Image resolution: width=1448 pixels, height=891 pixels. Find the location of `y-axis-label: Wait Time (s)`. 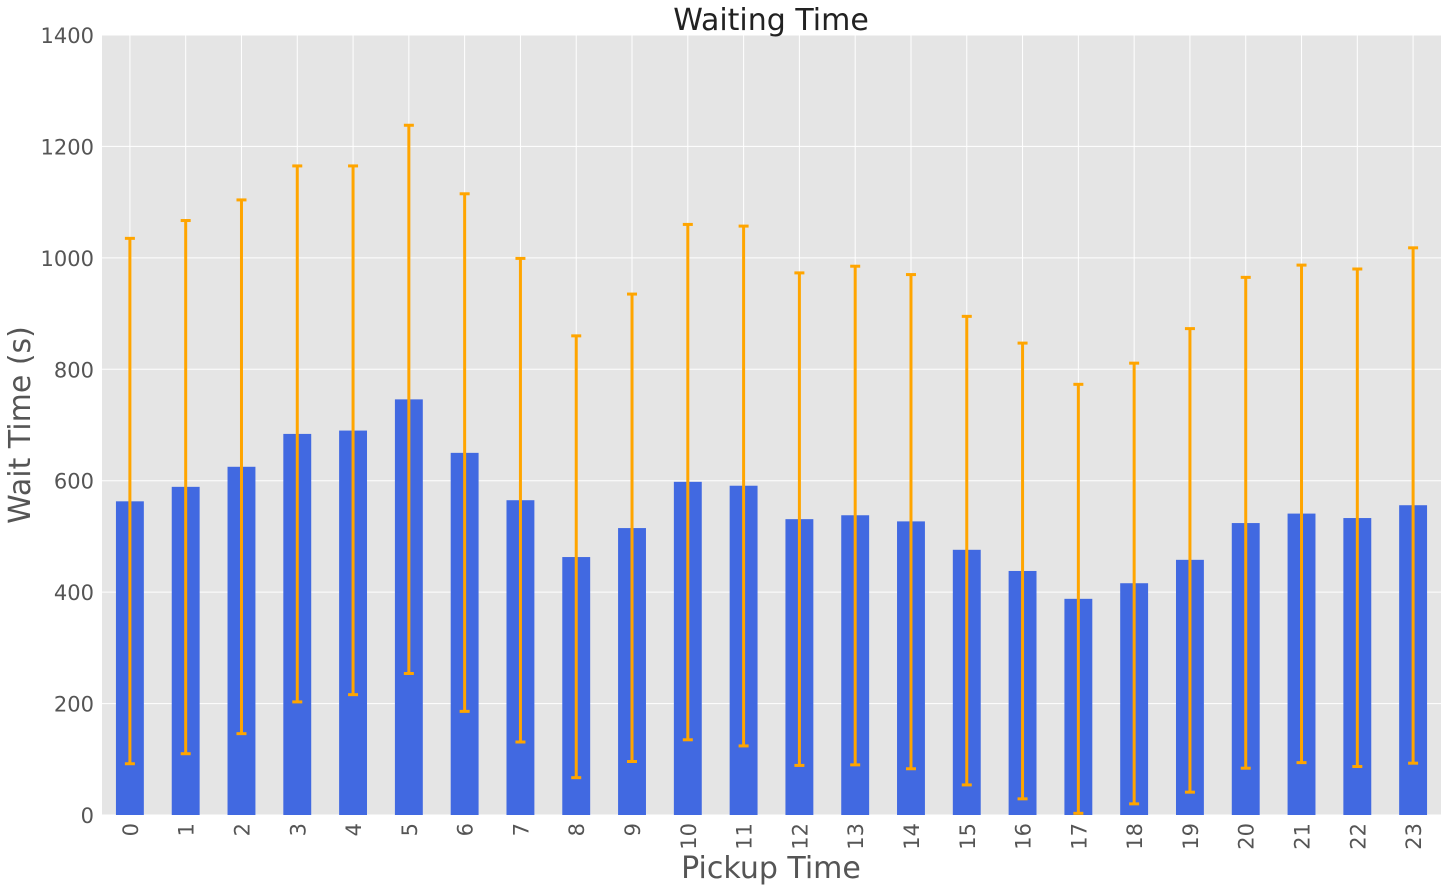

y-axis-label: Wait Time (s) is located at coordinates (20, 425).